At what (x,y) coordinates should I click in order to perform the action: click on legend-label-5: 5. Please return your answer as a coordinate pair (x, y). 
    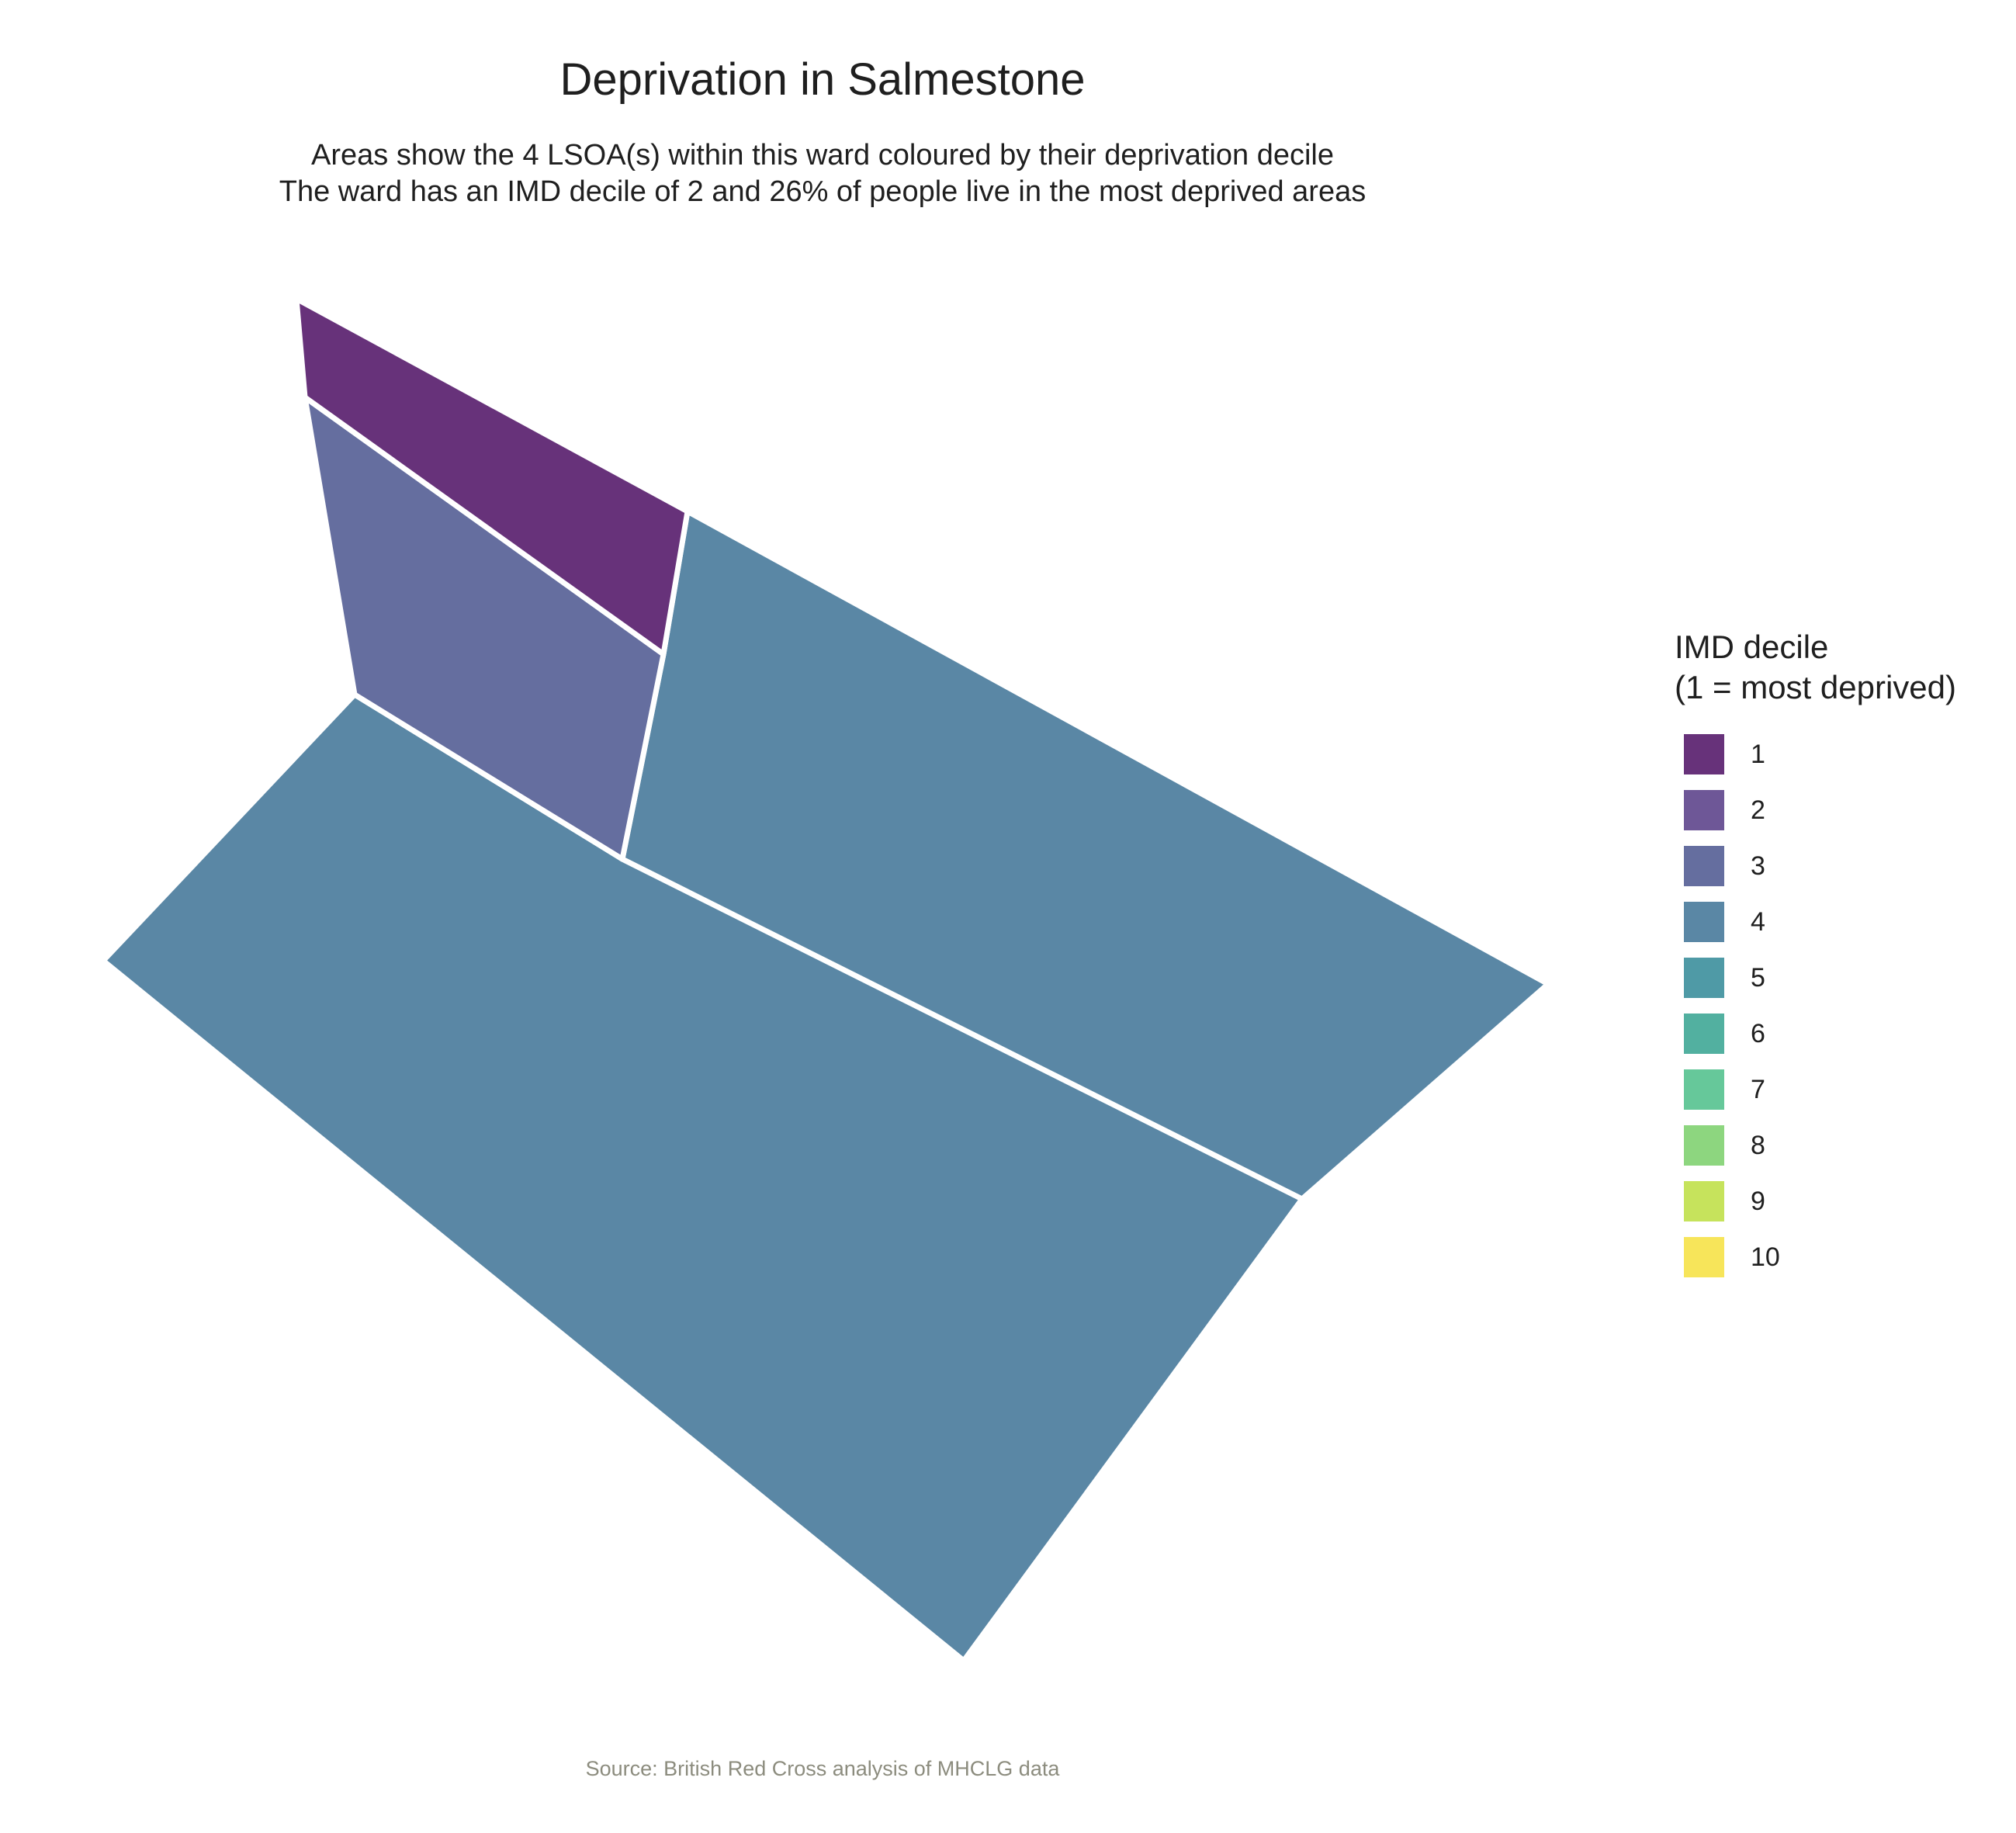
    Looking at the image, I should click on (1758, 978).